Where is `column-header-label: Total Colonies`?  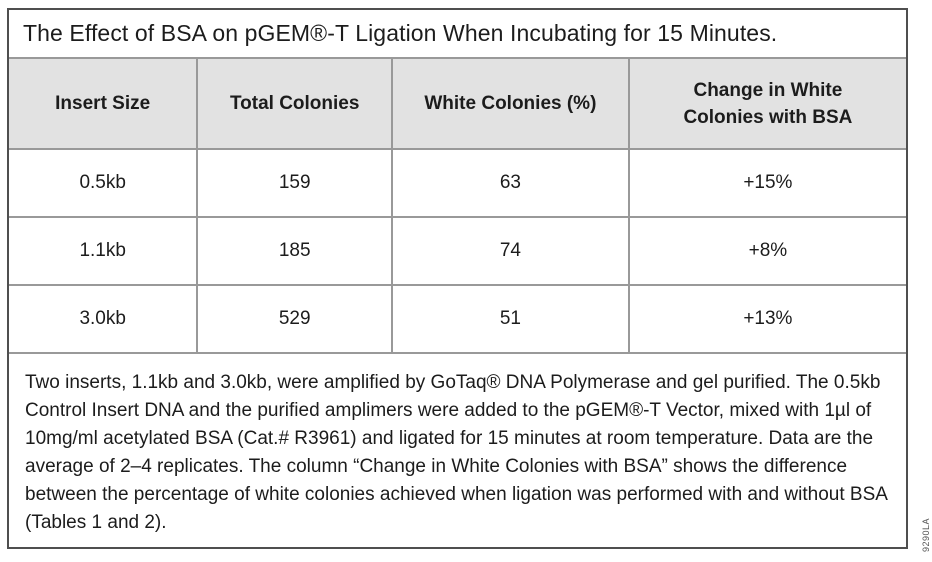
column-header-label: Total Colonies is located at coordinates (294, 103).